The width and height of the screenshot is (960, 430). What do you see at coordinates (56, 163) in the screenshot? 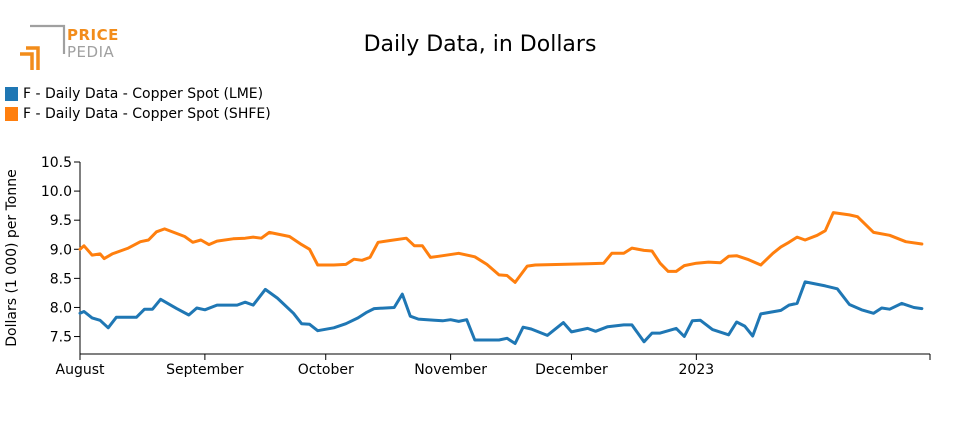
I see `y-tick-label: 10.5` at bounding box center [56, 163].